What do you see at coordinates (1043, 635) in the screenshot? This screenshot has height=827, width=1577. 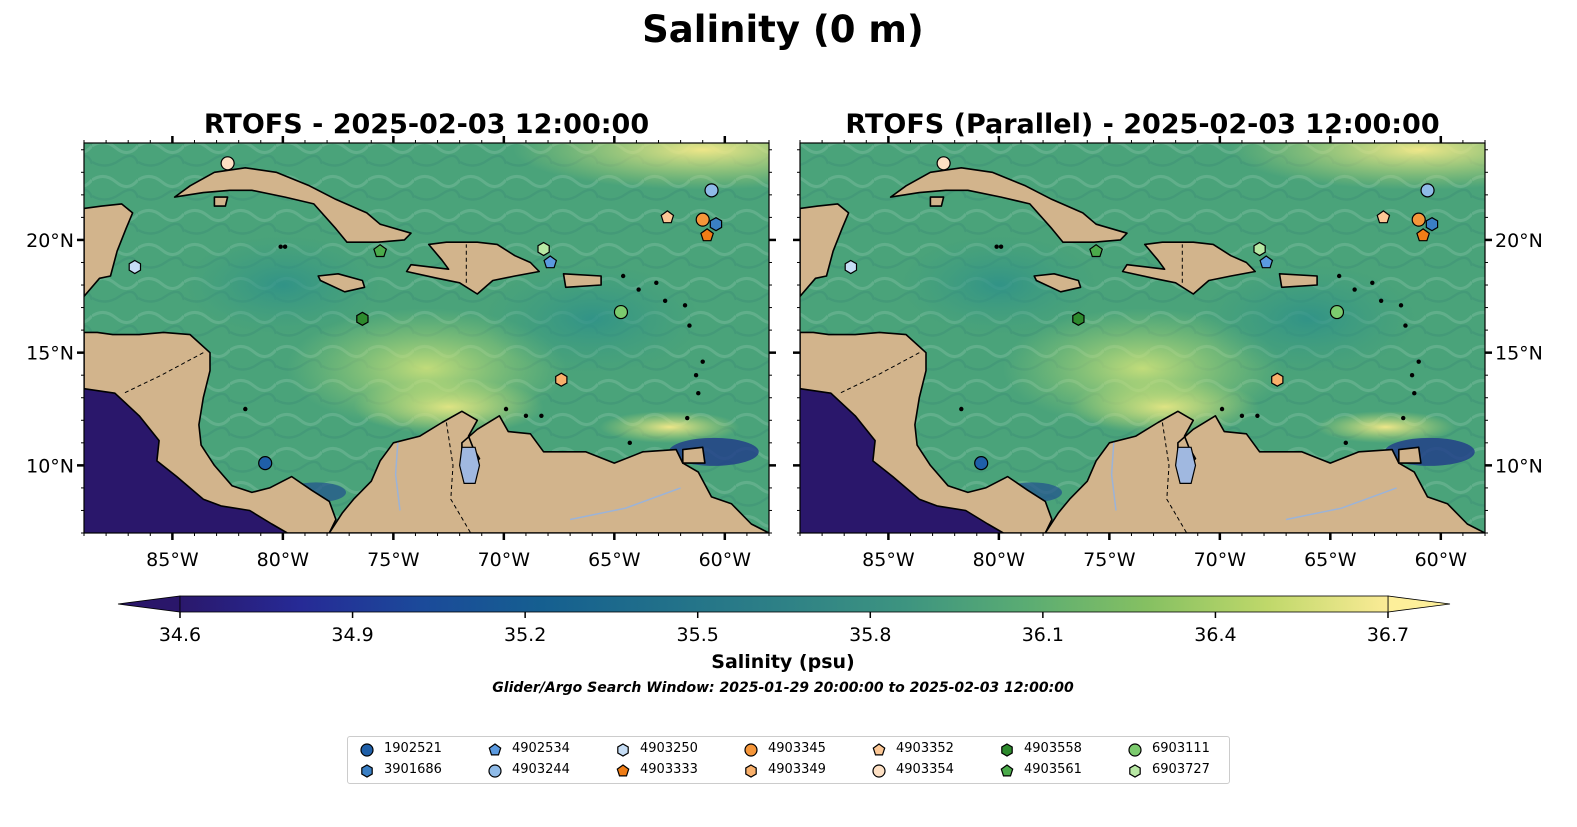 I see `colorbar-tick-label: 36.1` at bounding box center [1043, 635].